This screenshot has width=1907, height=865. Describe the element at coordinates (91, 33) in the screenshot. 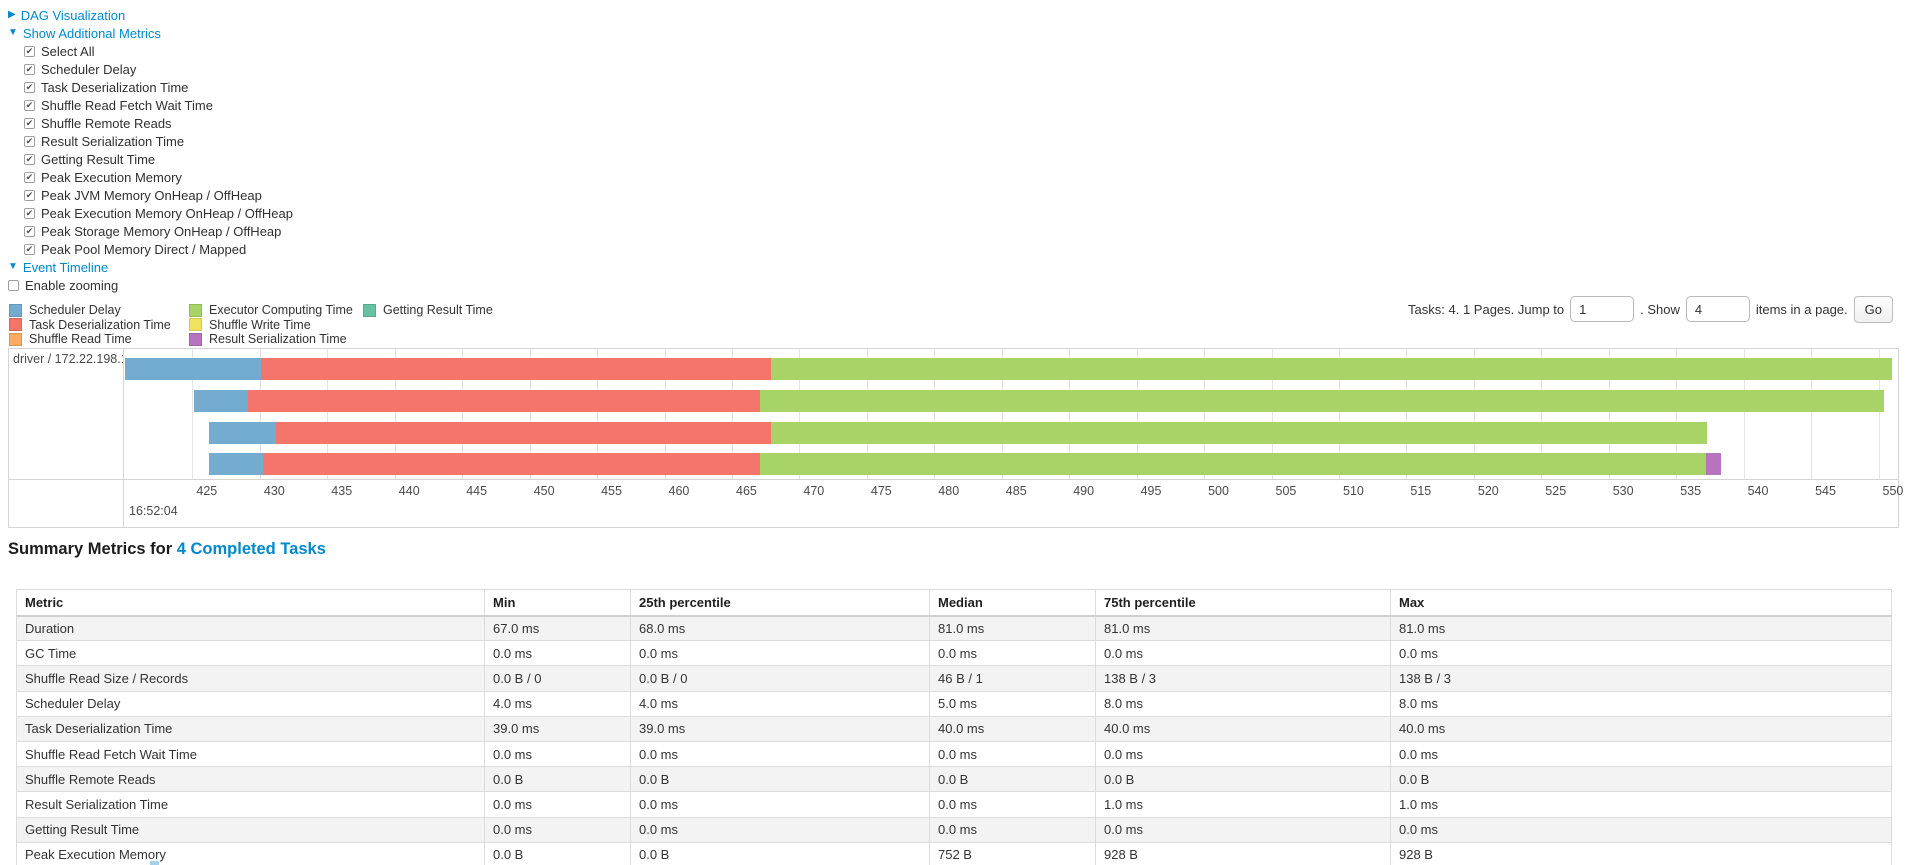

I see `show-additional-metrics-label: Show Additional Metrics` at that location.